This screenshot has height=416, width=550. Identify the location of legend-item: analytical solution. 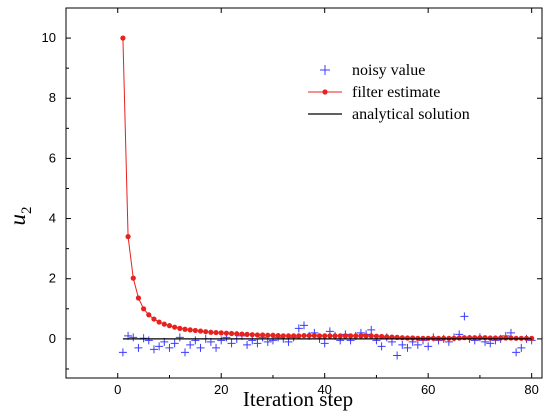
(389, 114).